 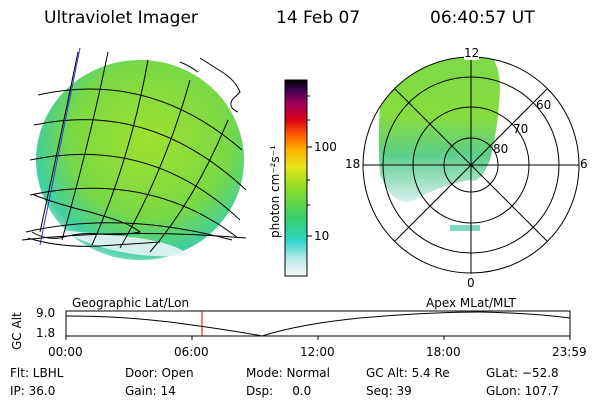 I want to click on auroral-oval, so click(x=439, y=130).